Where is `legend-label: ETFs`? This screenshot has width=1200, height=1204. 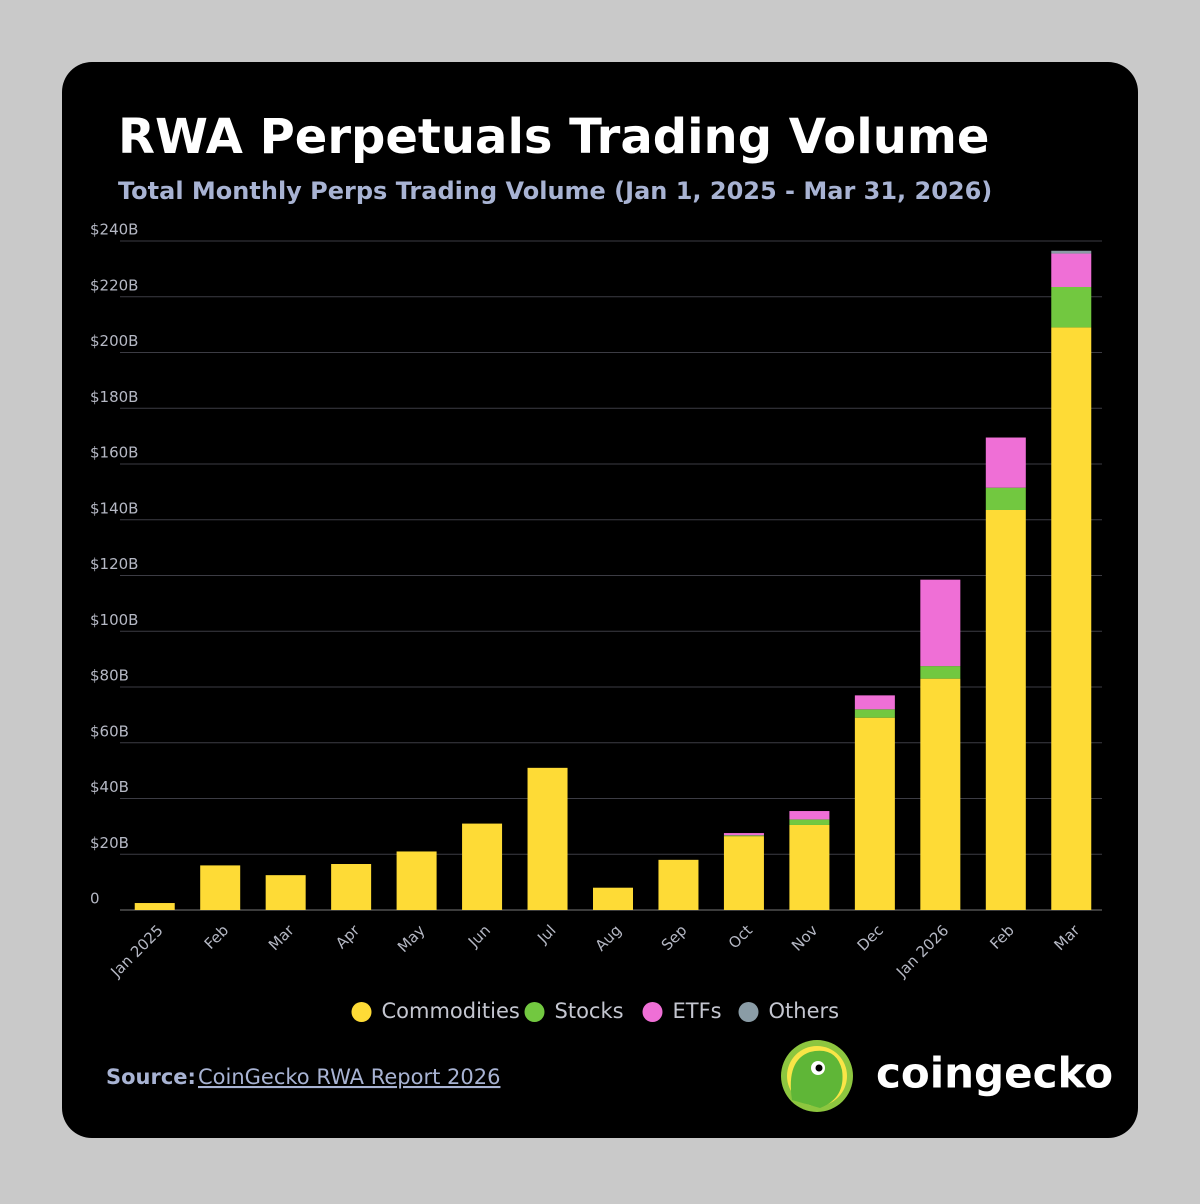 legend-label: ETFs is located at coordinates (697, 1011).